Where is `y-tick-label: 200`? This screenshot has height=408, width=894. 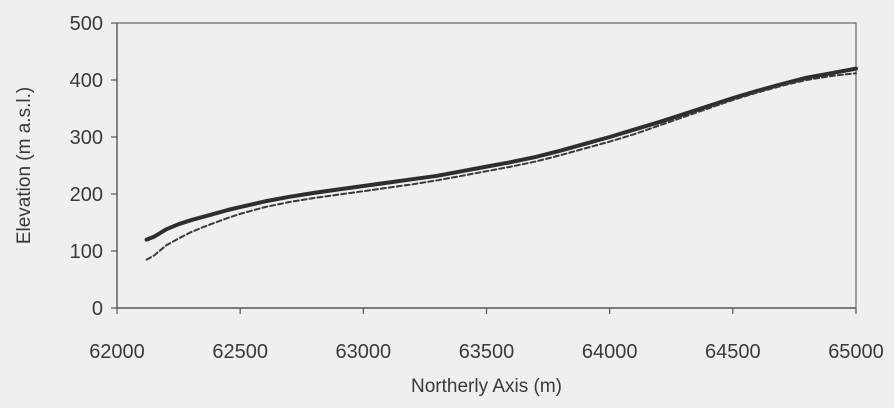
y-tick-label: 200 is located at coordinates (86, 195).